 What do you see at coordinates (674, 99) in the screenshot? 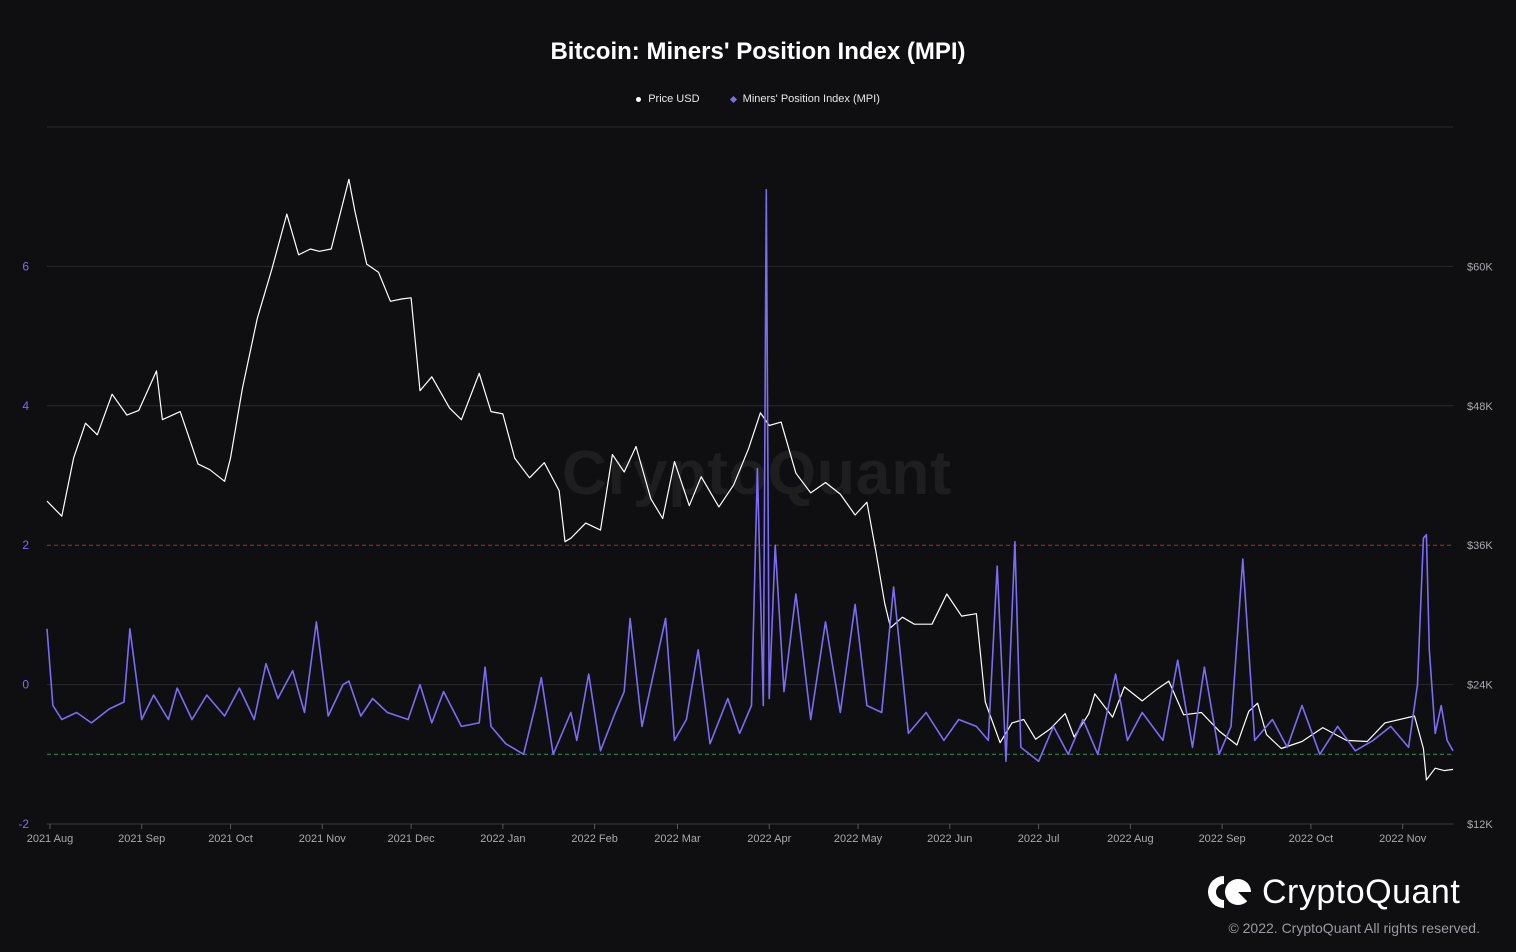
I see `legend-label-price: Price USD` at bounding box center [674, 99].